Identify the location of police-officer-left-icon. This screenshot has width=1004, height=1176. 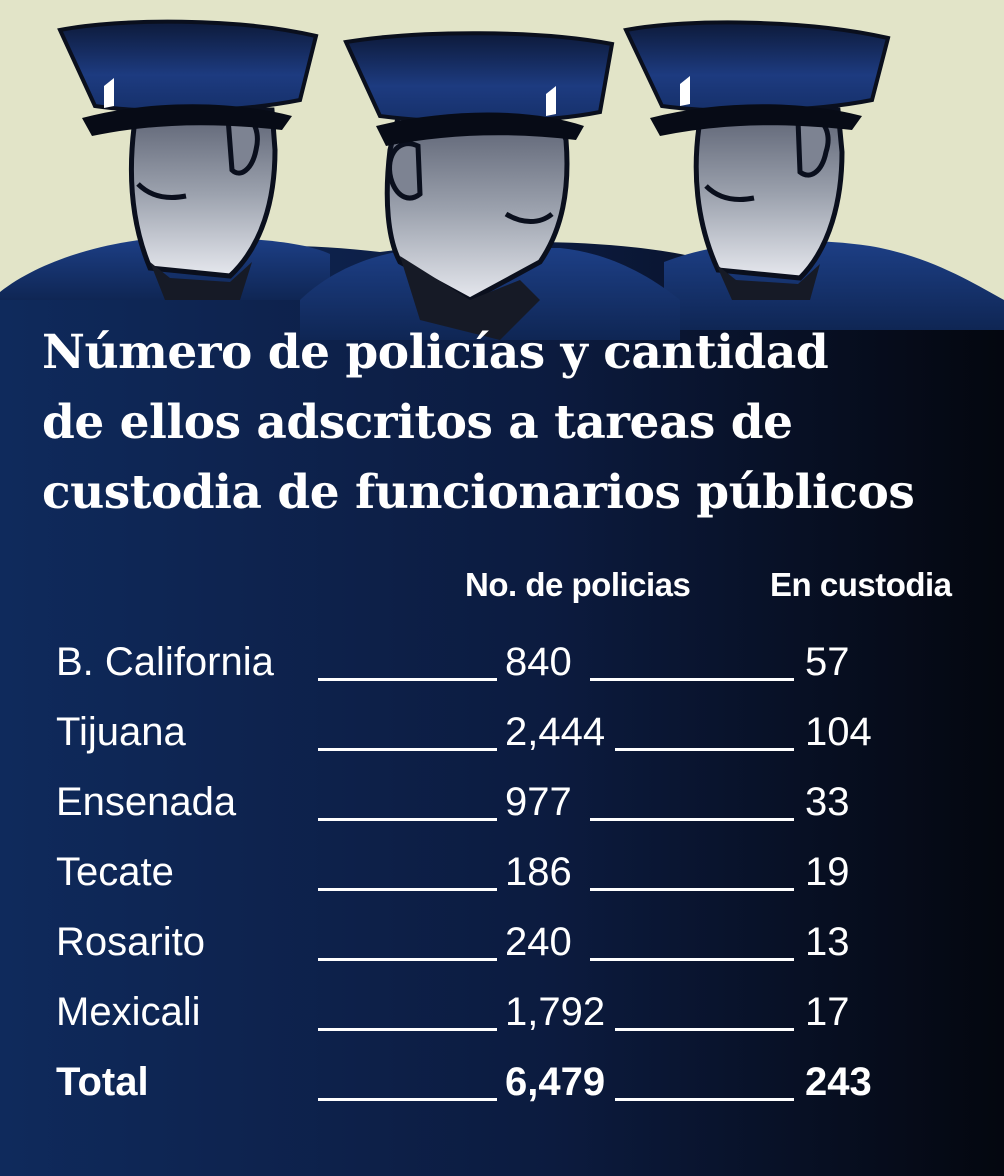
(165, 159).